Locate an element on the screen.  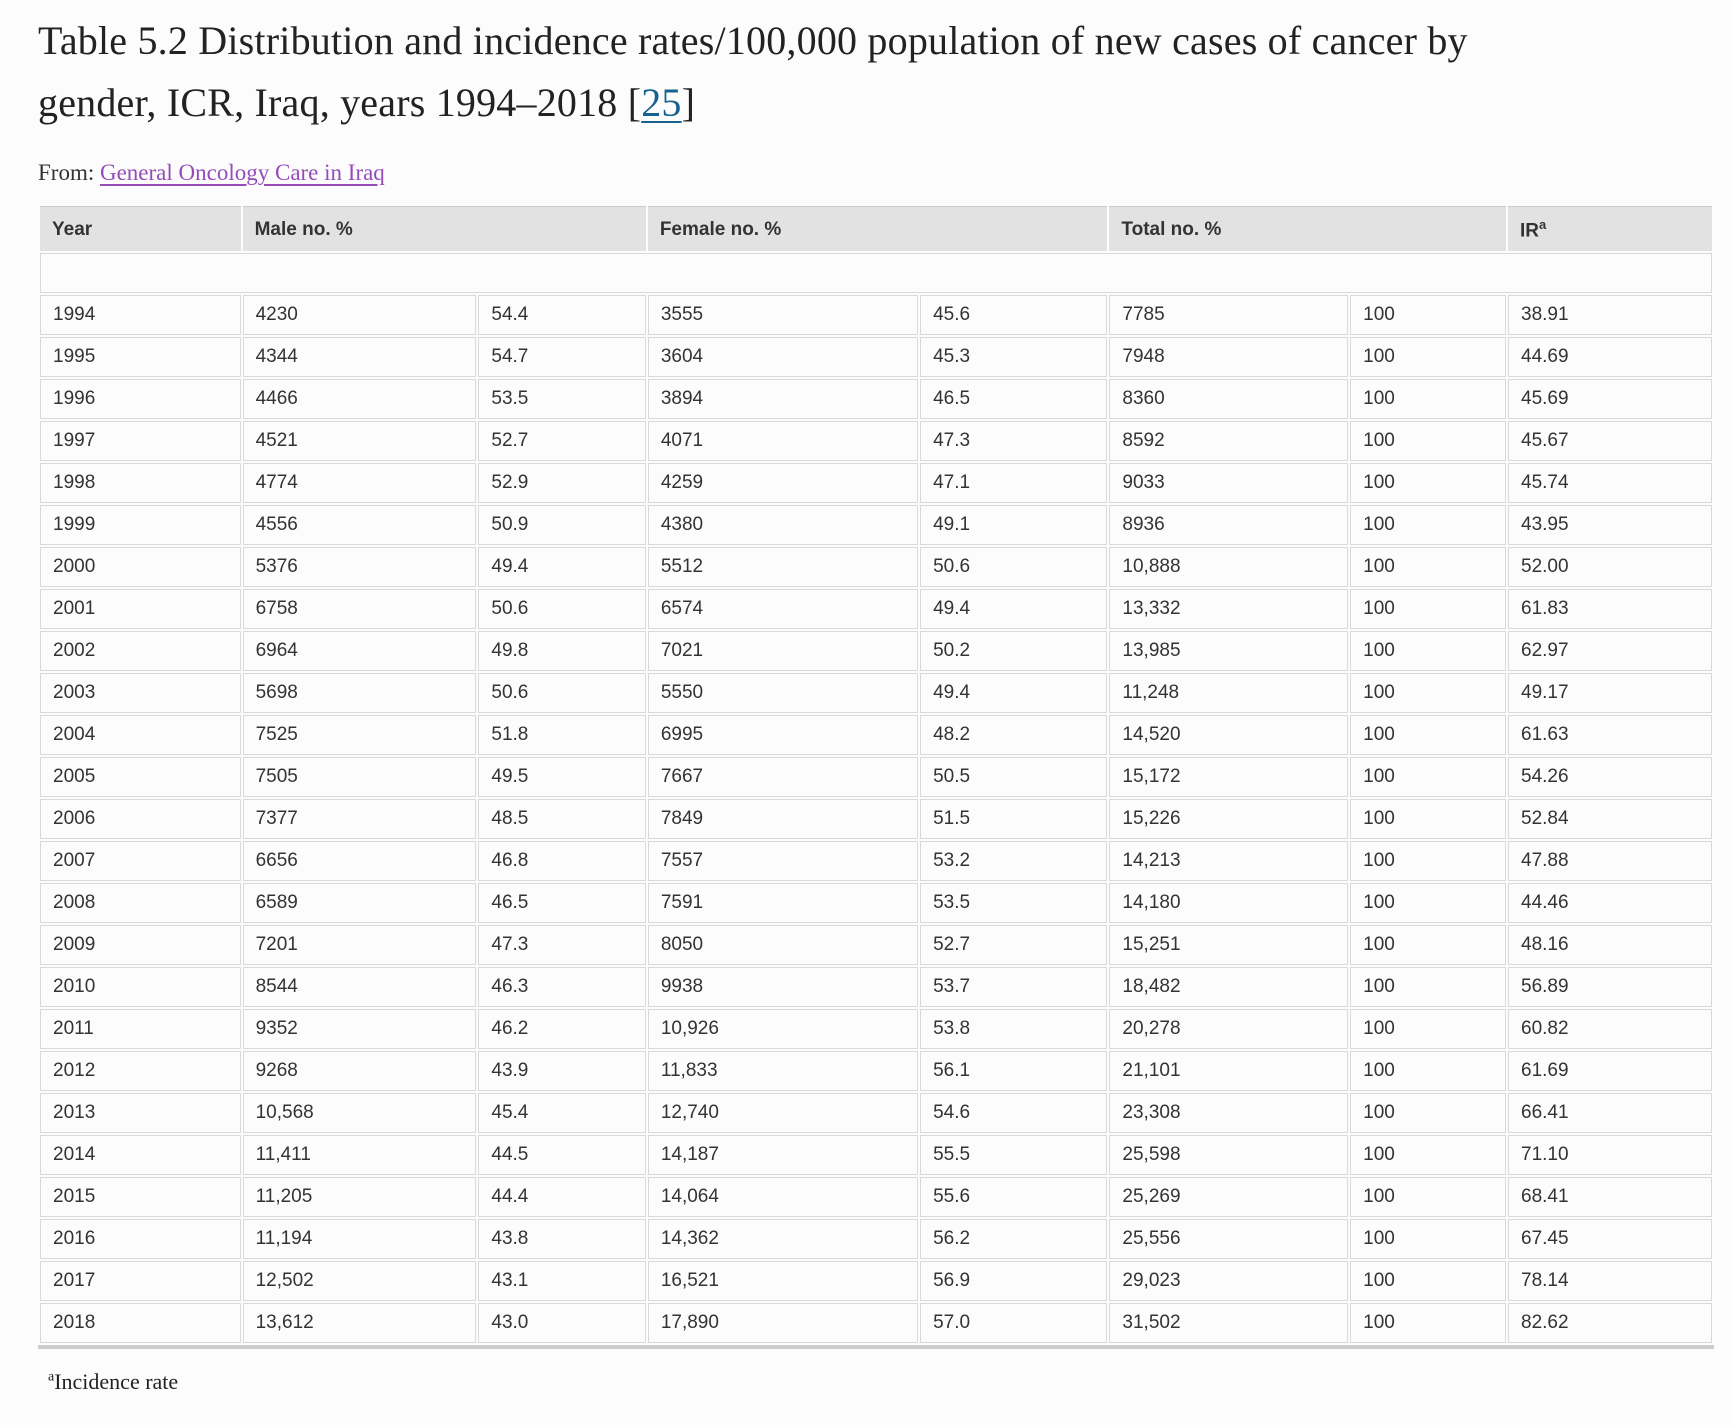
cell-year: 2016 is located at coordinates (140, 1239).